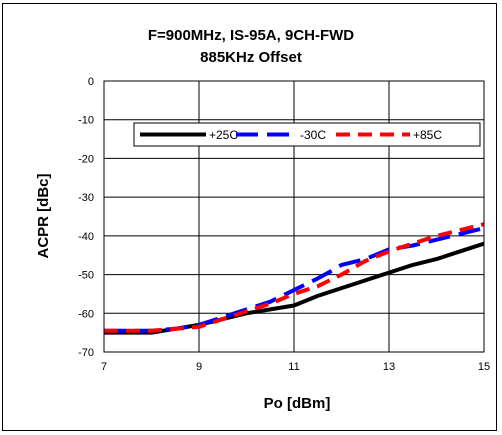 The height and width of the screenshot is (435, 502). Describe the element at coordinates (86, 353) in the screenshot. I see `y-tick-label: -70` at that location.